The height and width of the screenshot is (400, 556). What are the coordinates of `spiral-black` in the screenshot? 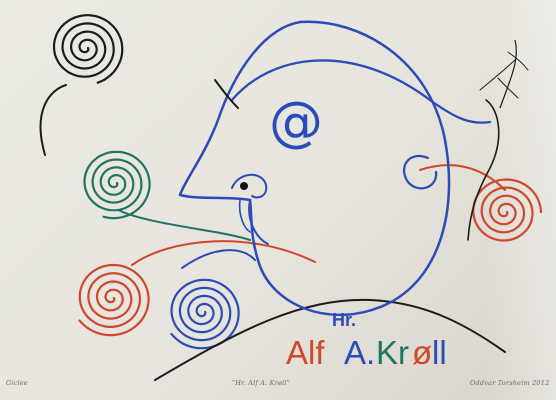 It's located at (88, 49).